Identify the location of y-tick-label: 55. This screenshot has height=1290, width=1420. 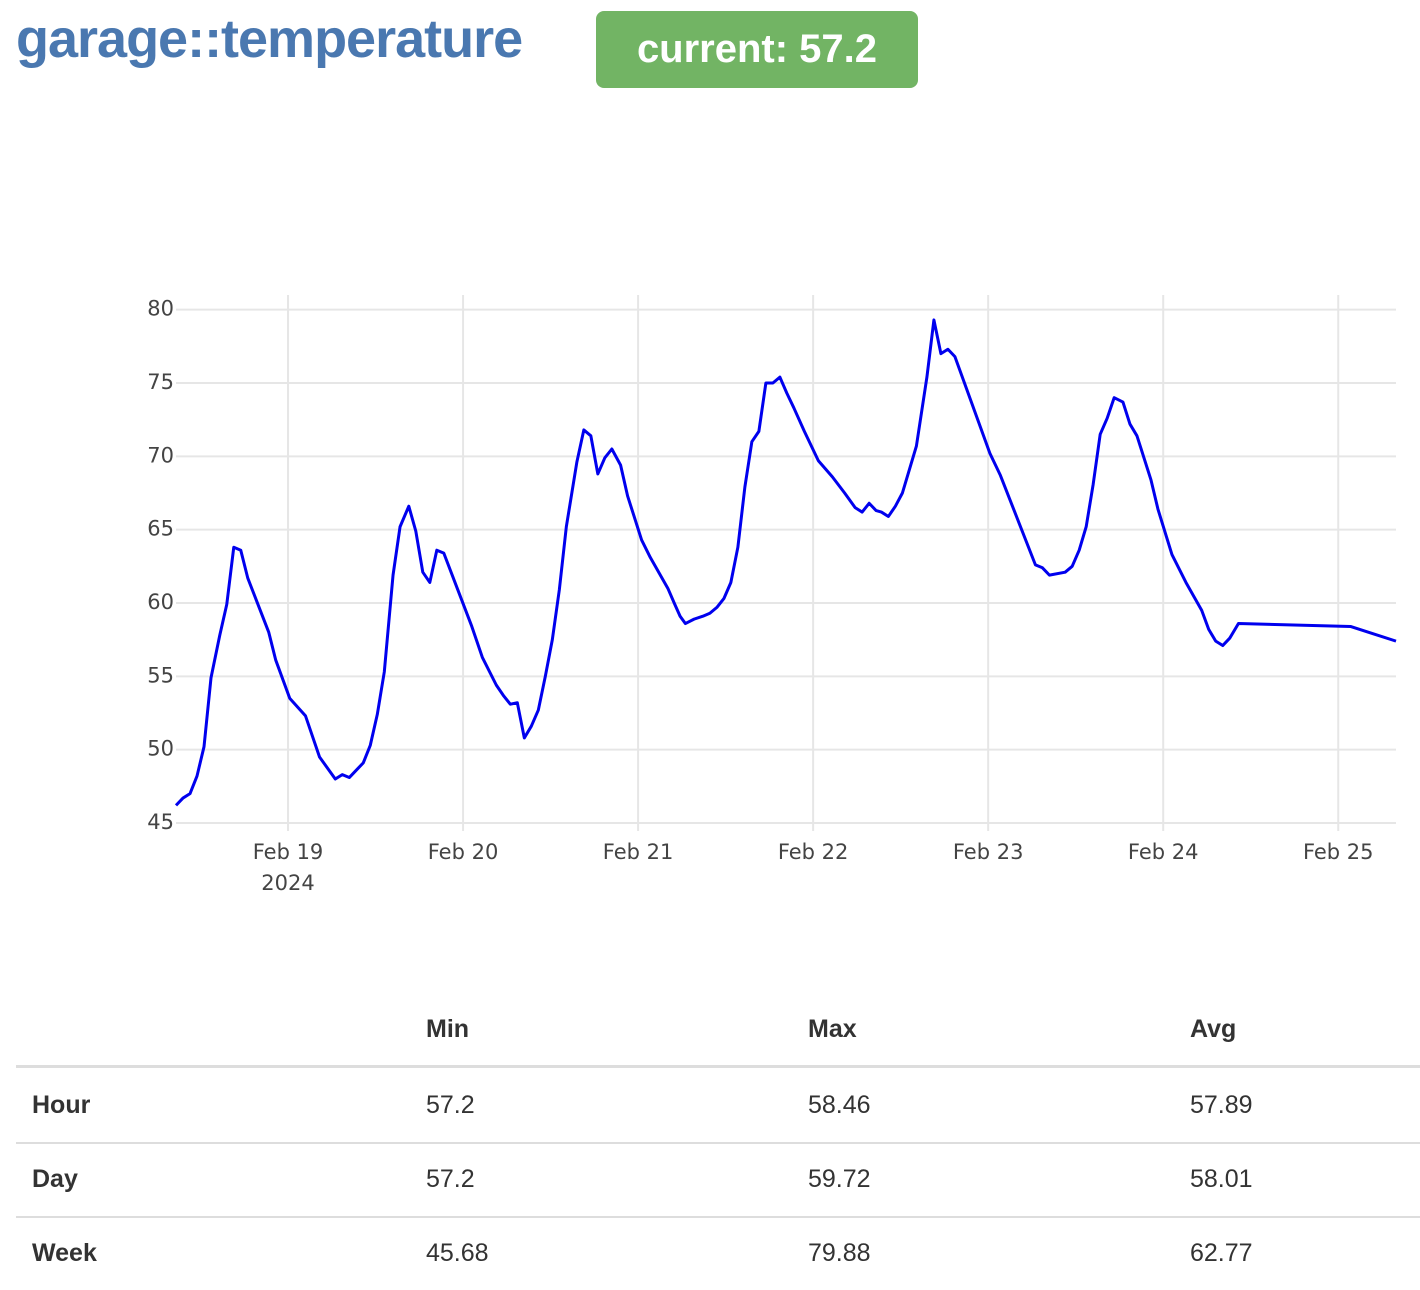
(160, 675).